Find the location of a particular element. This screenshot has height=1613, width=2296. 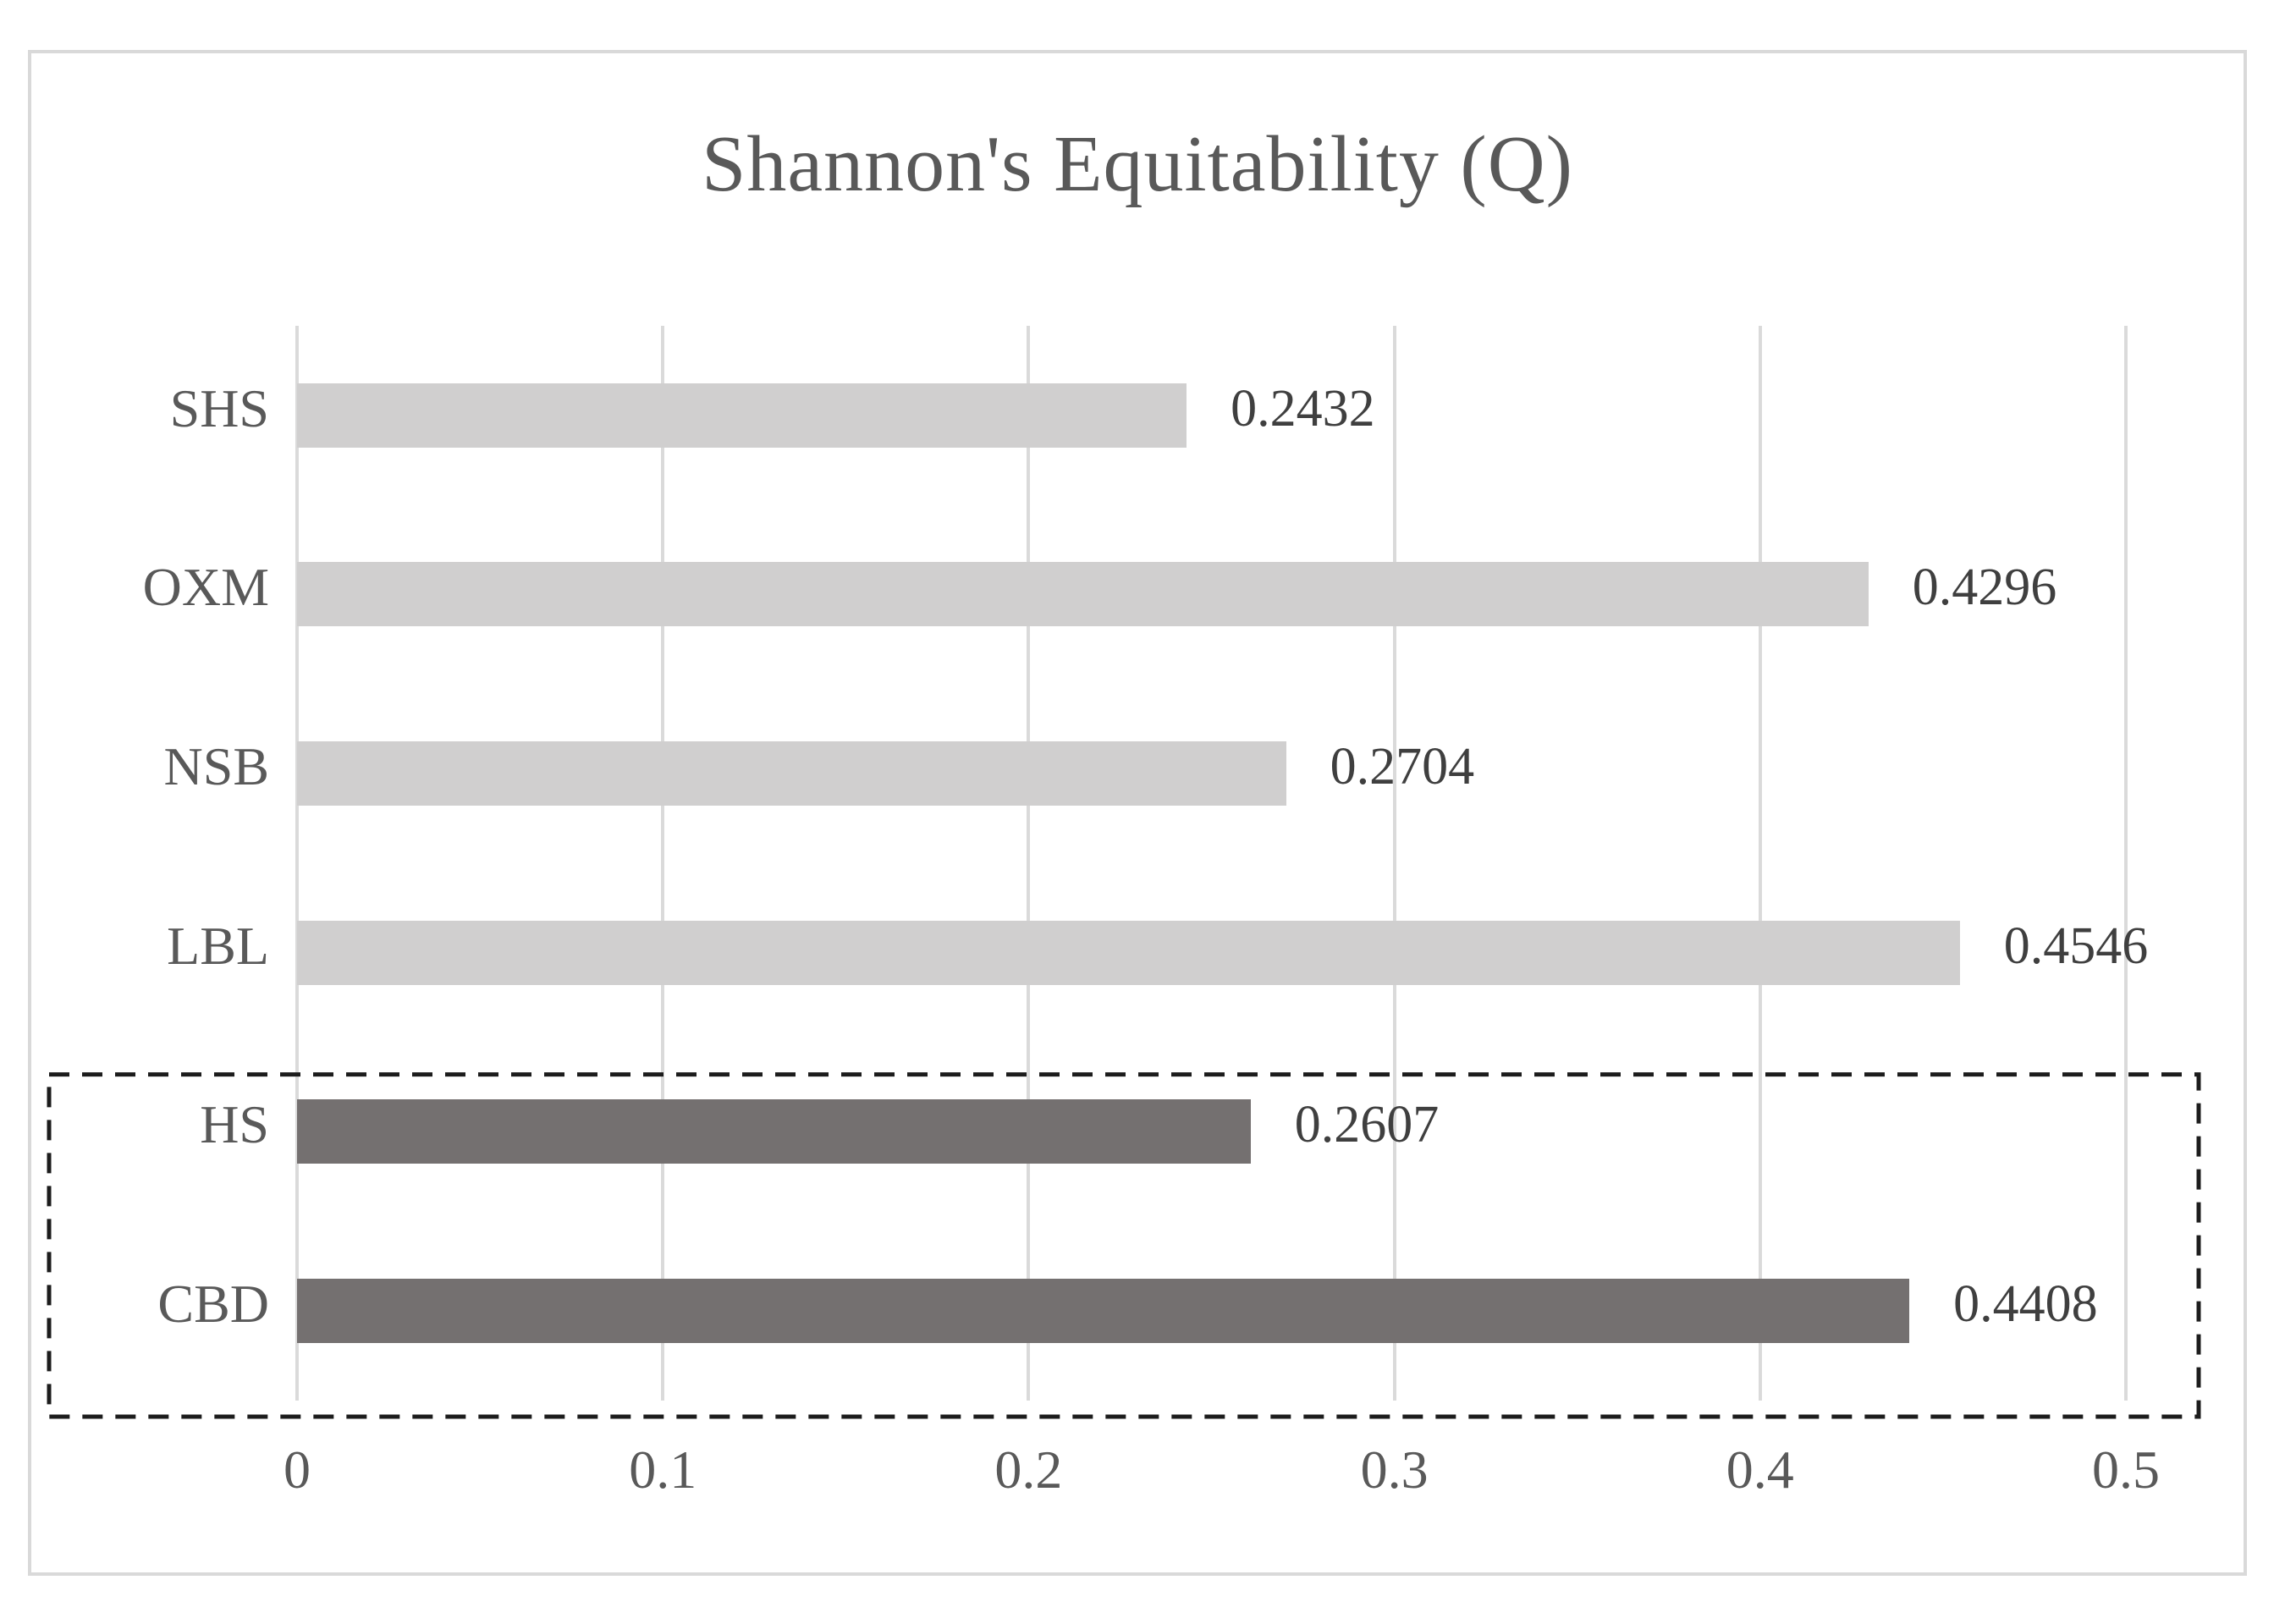

bar-hs is located at coordinates (774, 1131).